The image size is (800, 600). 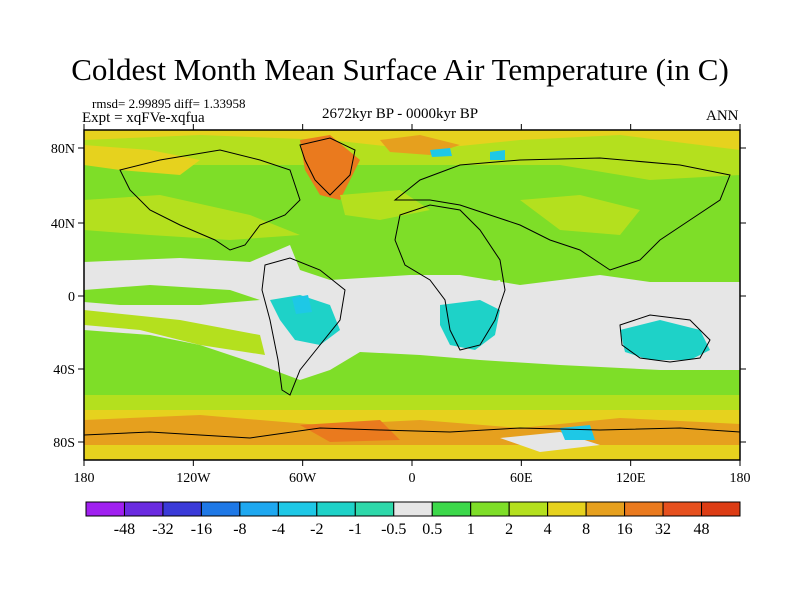 What do you see at coordinates (521, 478) in the screenshot?
I see `lon-label: 60E` at bounding box center [521, 478].